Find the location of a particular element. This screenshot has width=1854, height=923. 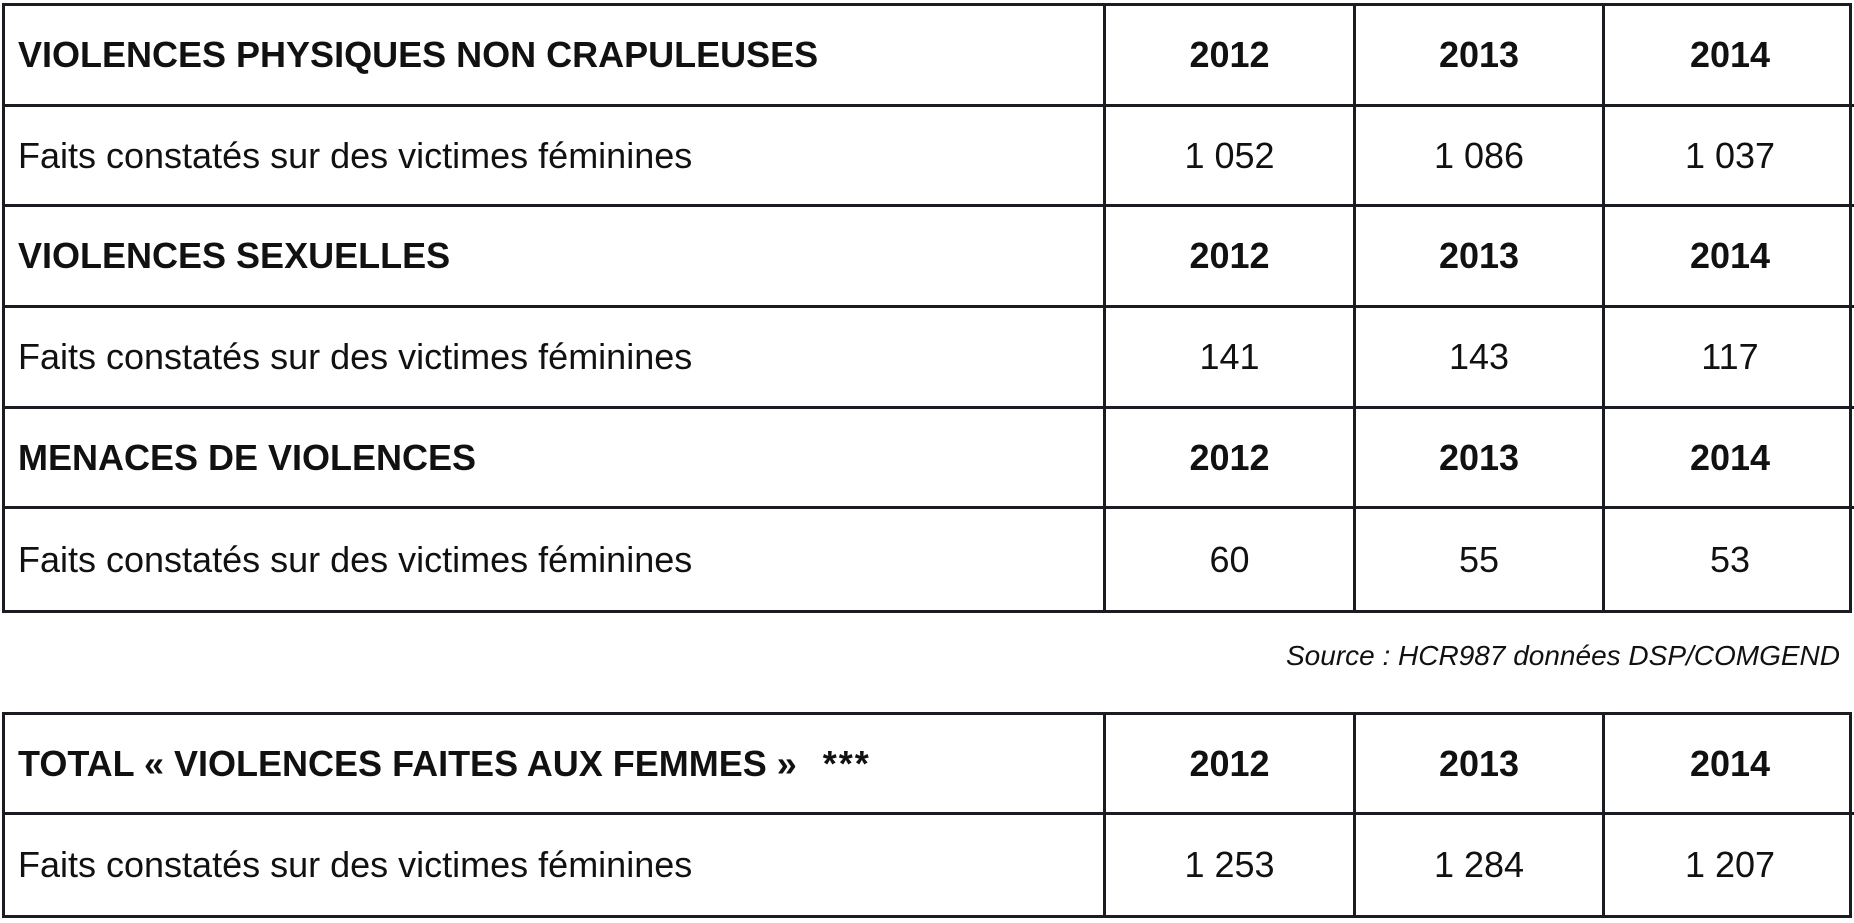

value-cell: 143 is located at coordinates (1480, 358).